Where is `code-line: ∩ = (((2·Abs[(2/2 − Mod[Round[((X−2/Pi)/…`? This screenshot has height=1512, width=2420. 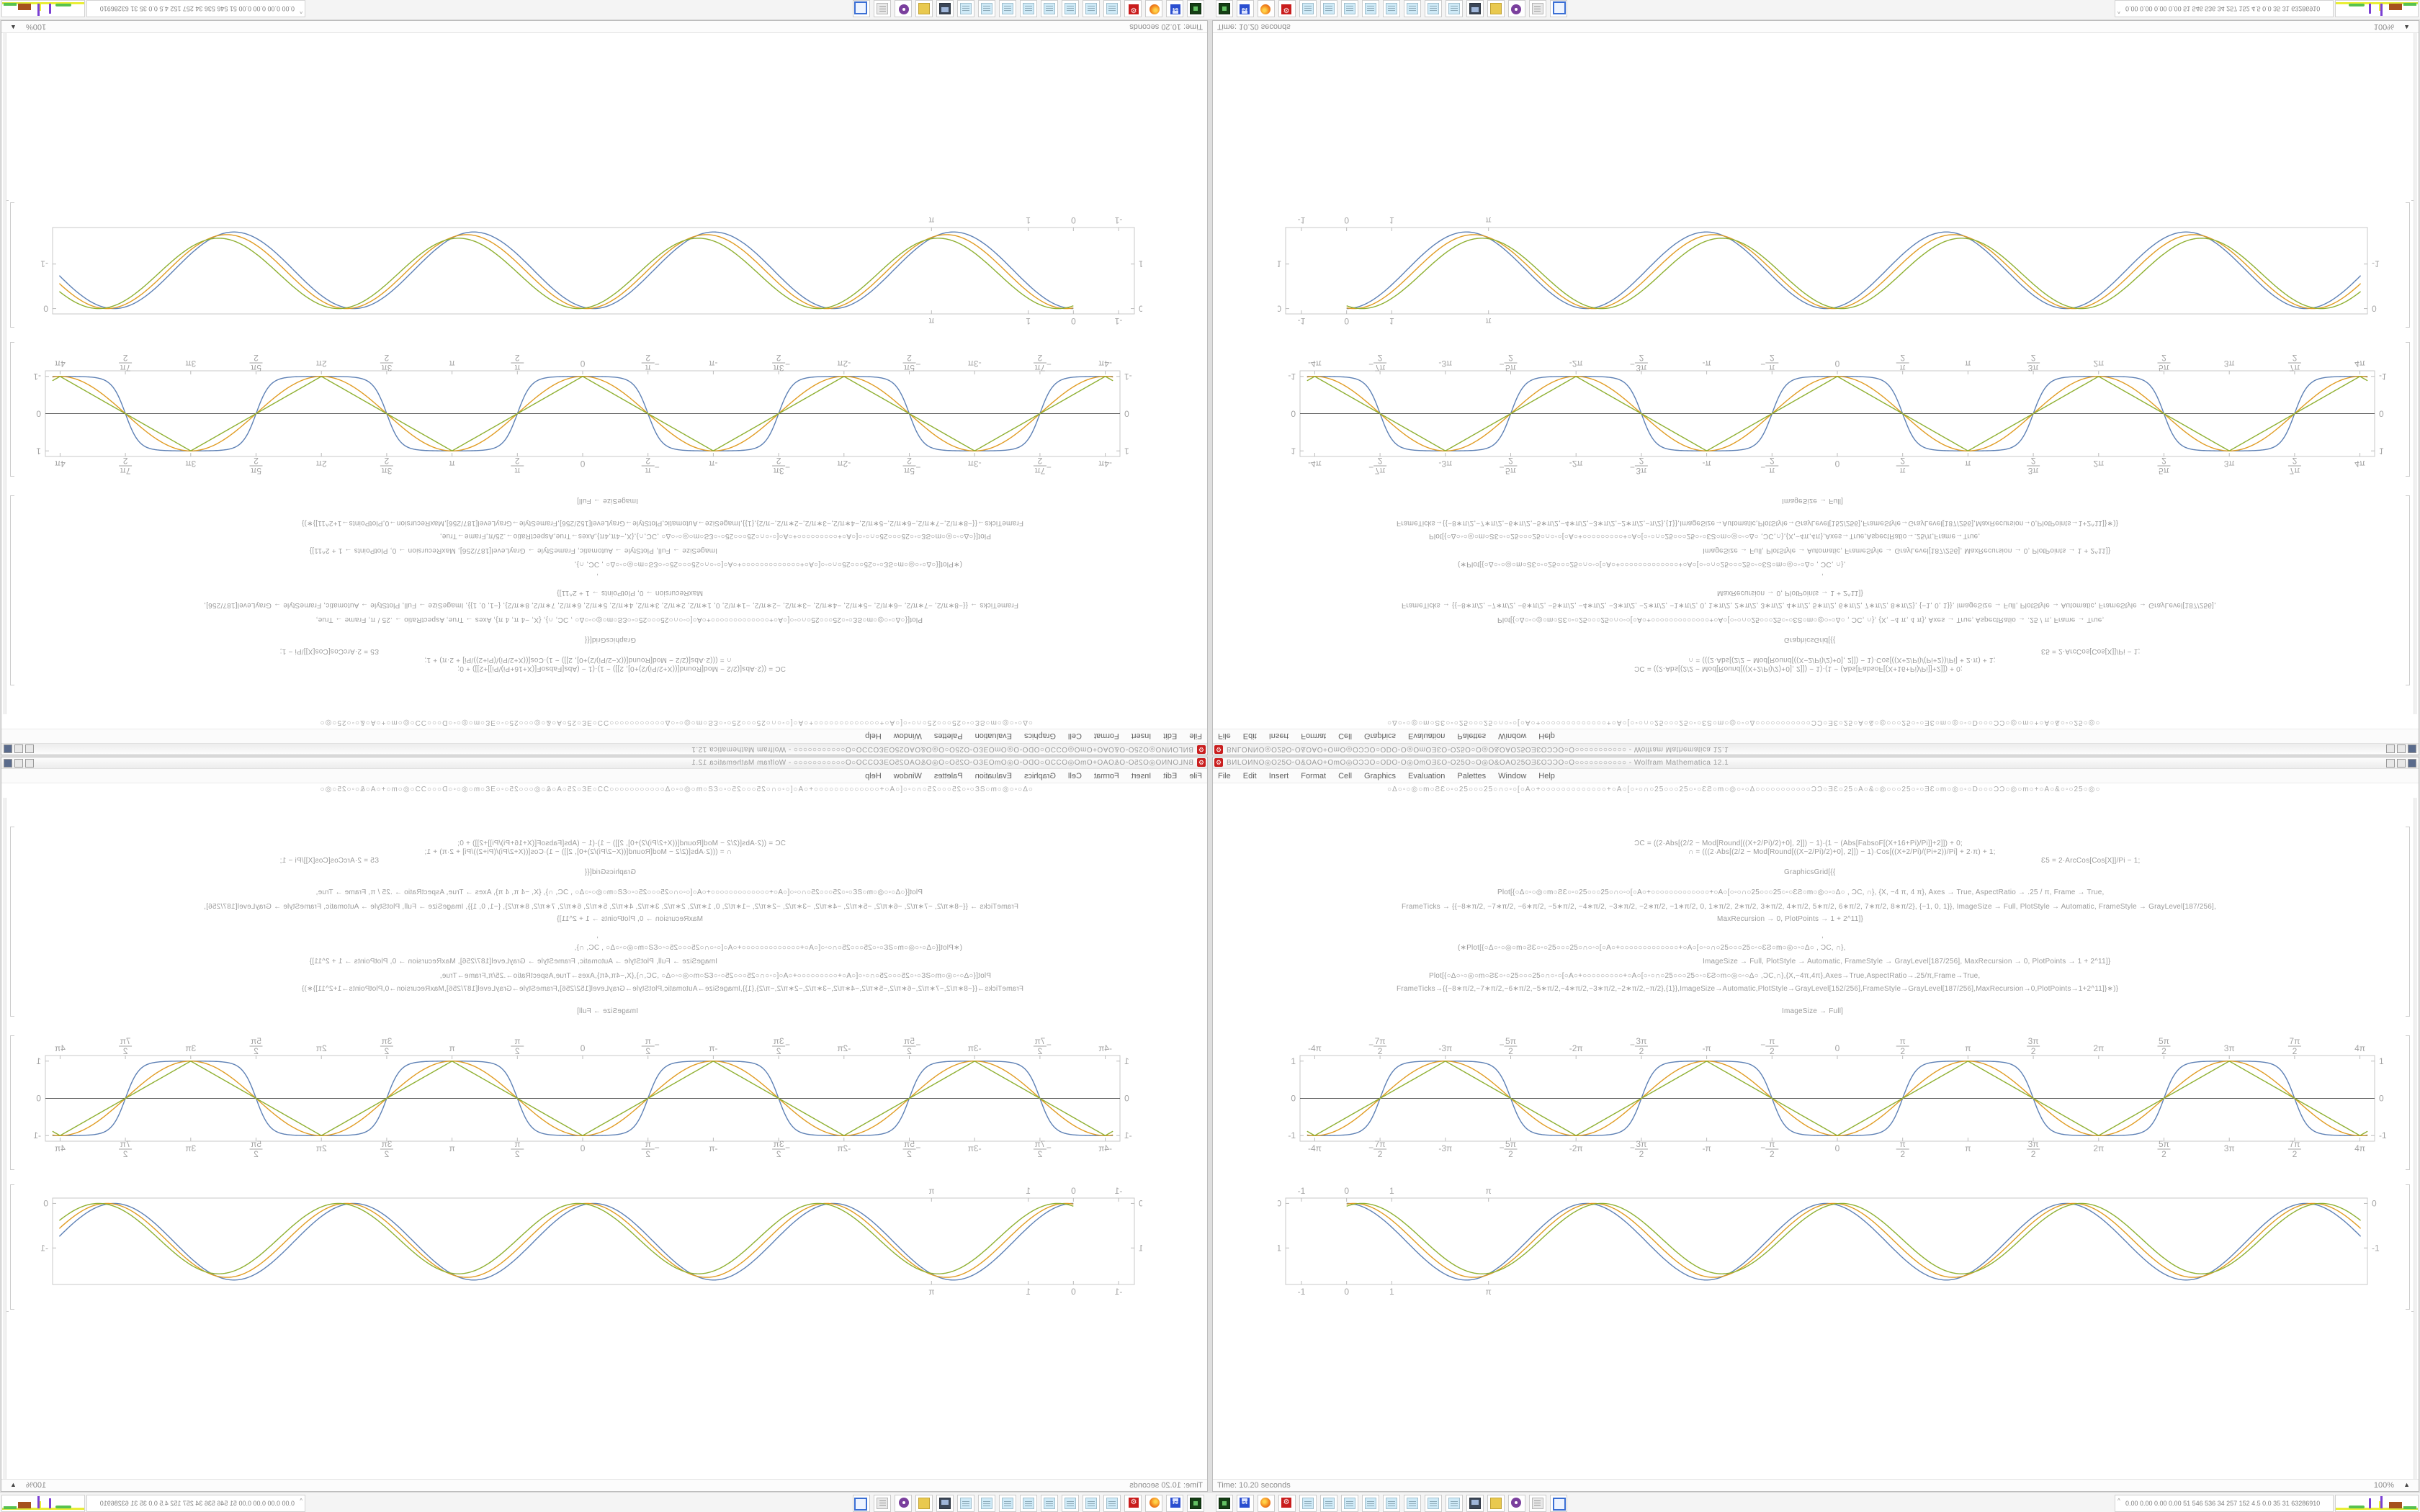 code-line: ∩ = (((2·Abs[(2/2 − Mod[Round[((X−2/Pi)/… is located at coordinates (578, 852).